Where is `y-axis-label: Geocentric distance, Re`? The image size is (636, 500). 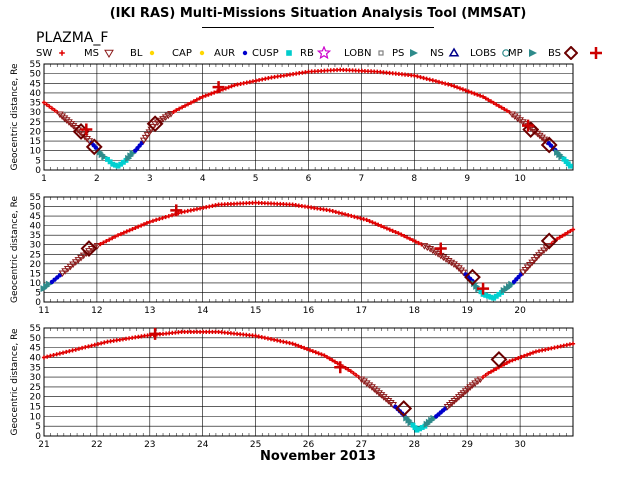 y-axis-label: Geocentric distance, Re is located at coordinates (15, 381).